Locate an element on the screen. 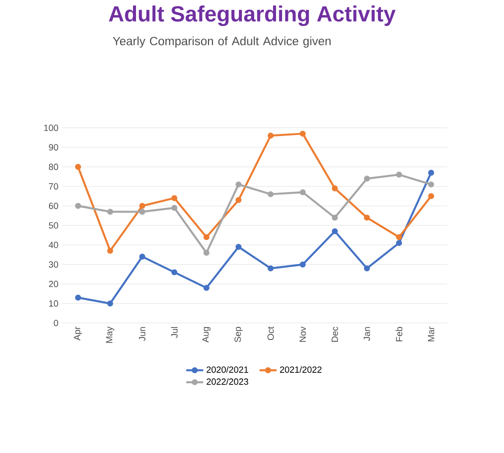 The height and width of the screenshot is (453, 504). y-tick-label: 40 is located at coordinates (53, 245).